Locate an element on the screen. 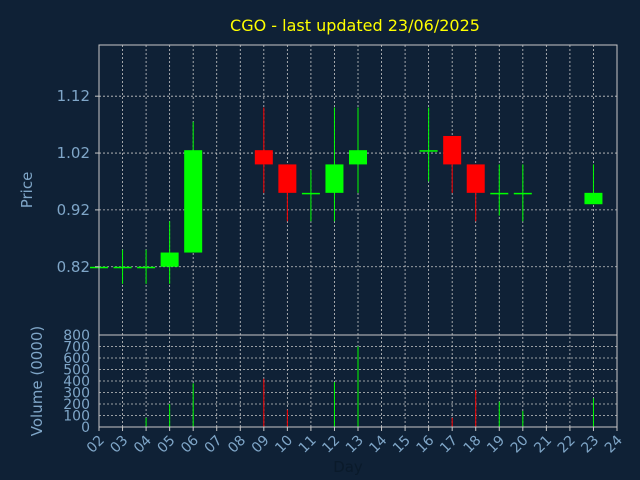 Image resolution: width=640 pixels, height=480 pixels. x-tick-label: 04 is located at coordinates (143, 444).